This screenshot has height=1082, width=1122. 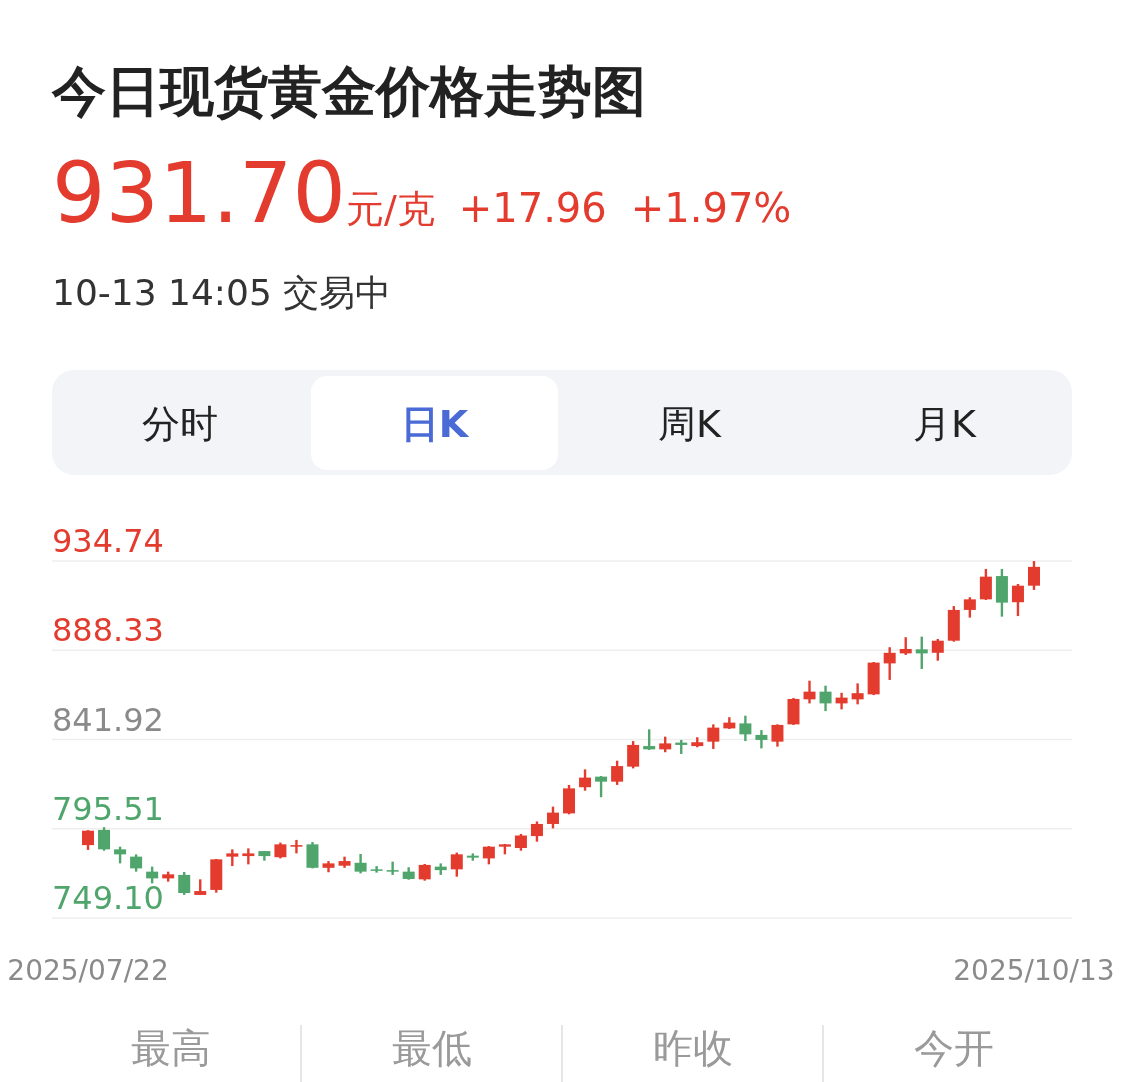 I want to click on text: 10-13 14:05 交易中, so click(x=222, y=292).